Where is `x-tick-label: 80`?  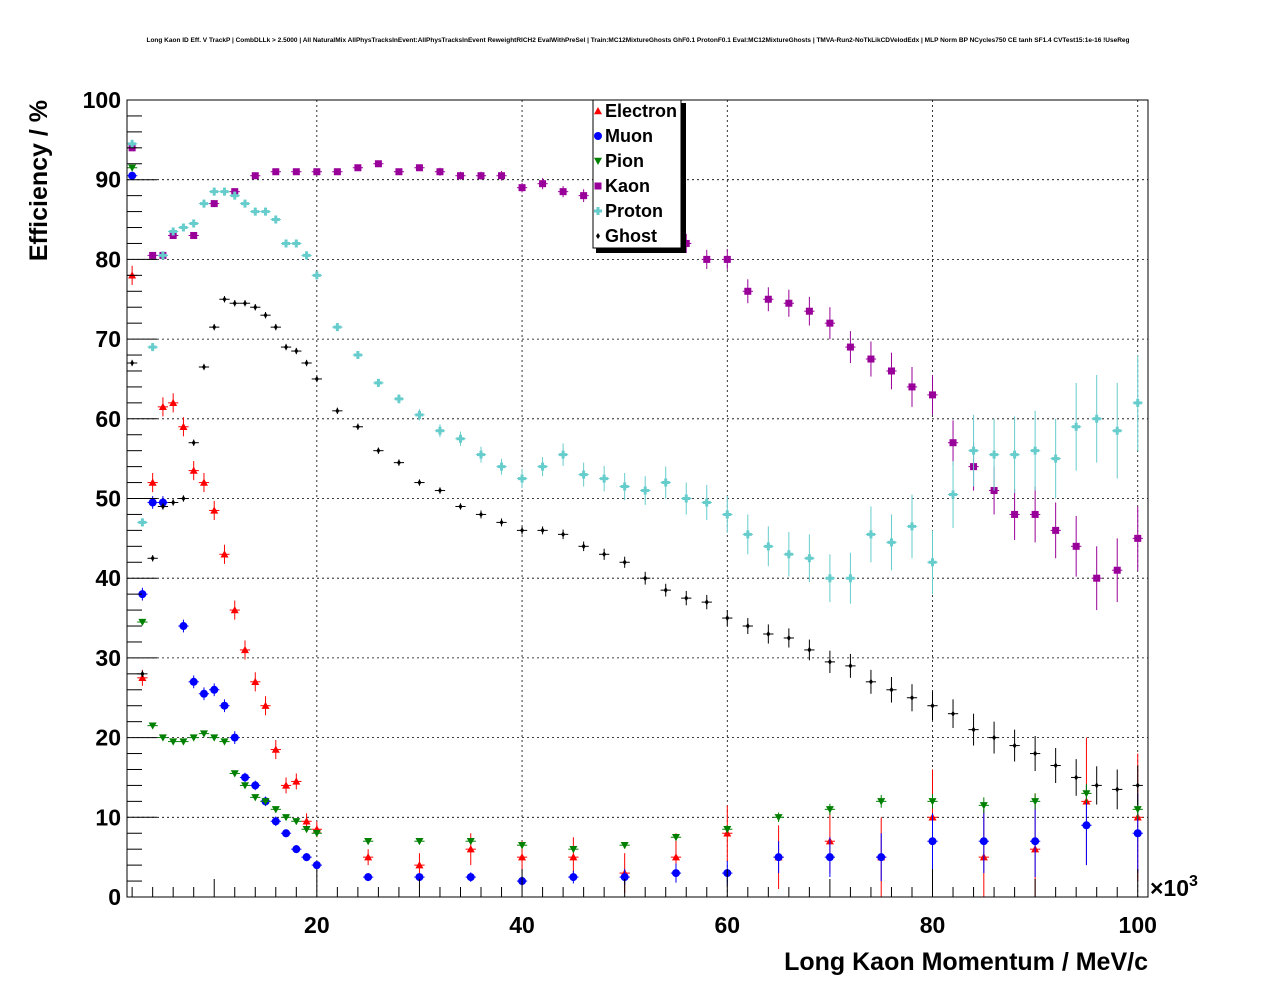
x-tick-label: 80 is located at coordinates (933, 925).